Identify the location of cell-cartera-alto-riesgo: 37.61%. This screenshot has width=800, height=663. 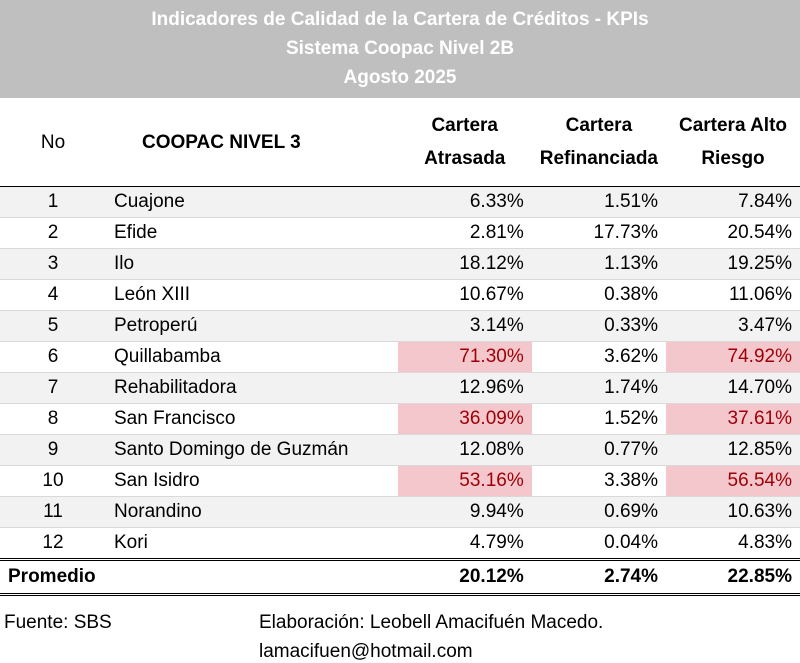
(733, 419).